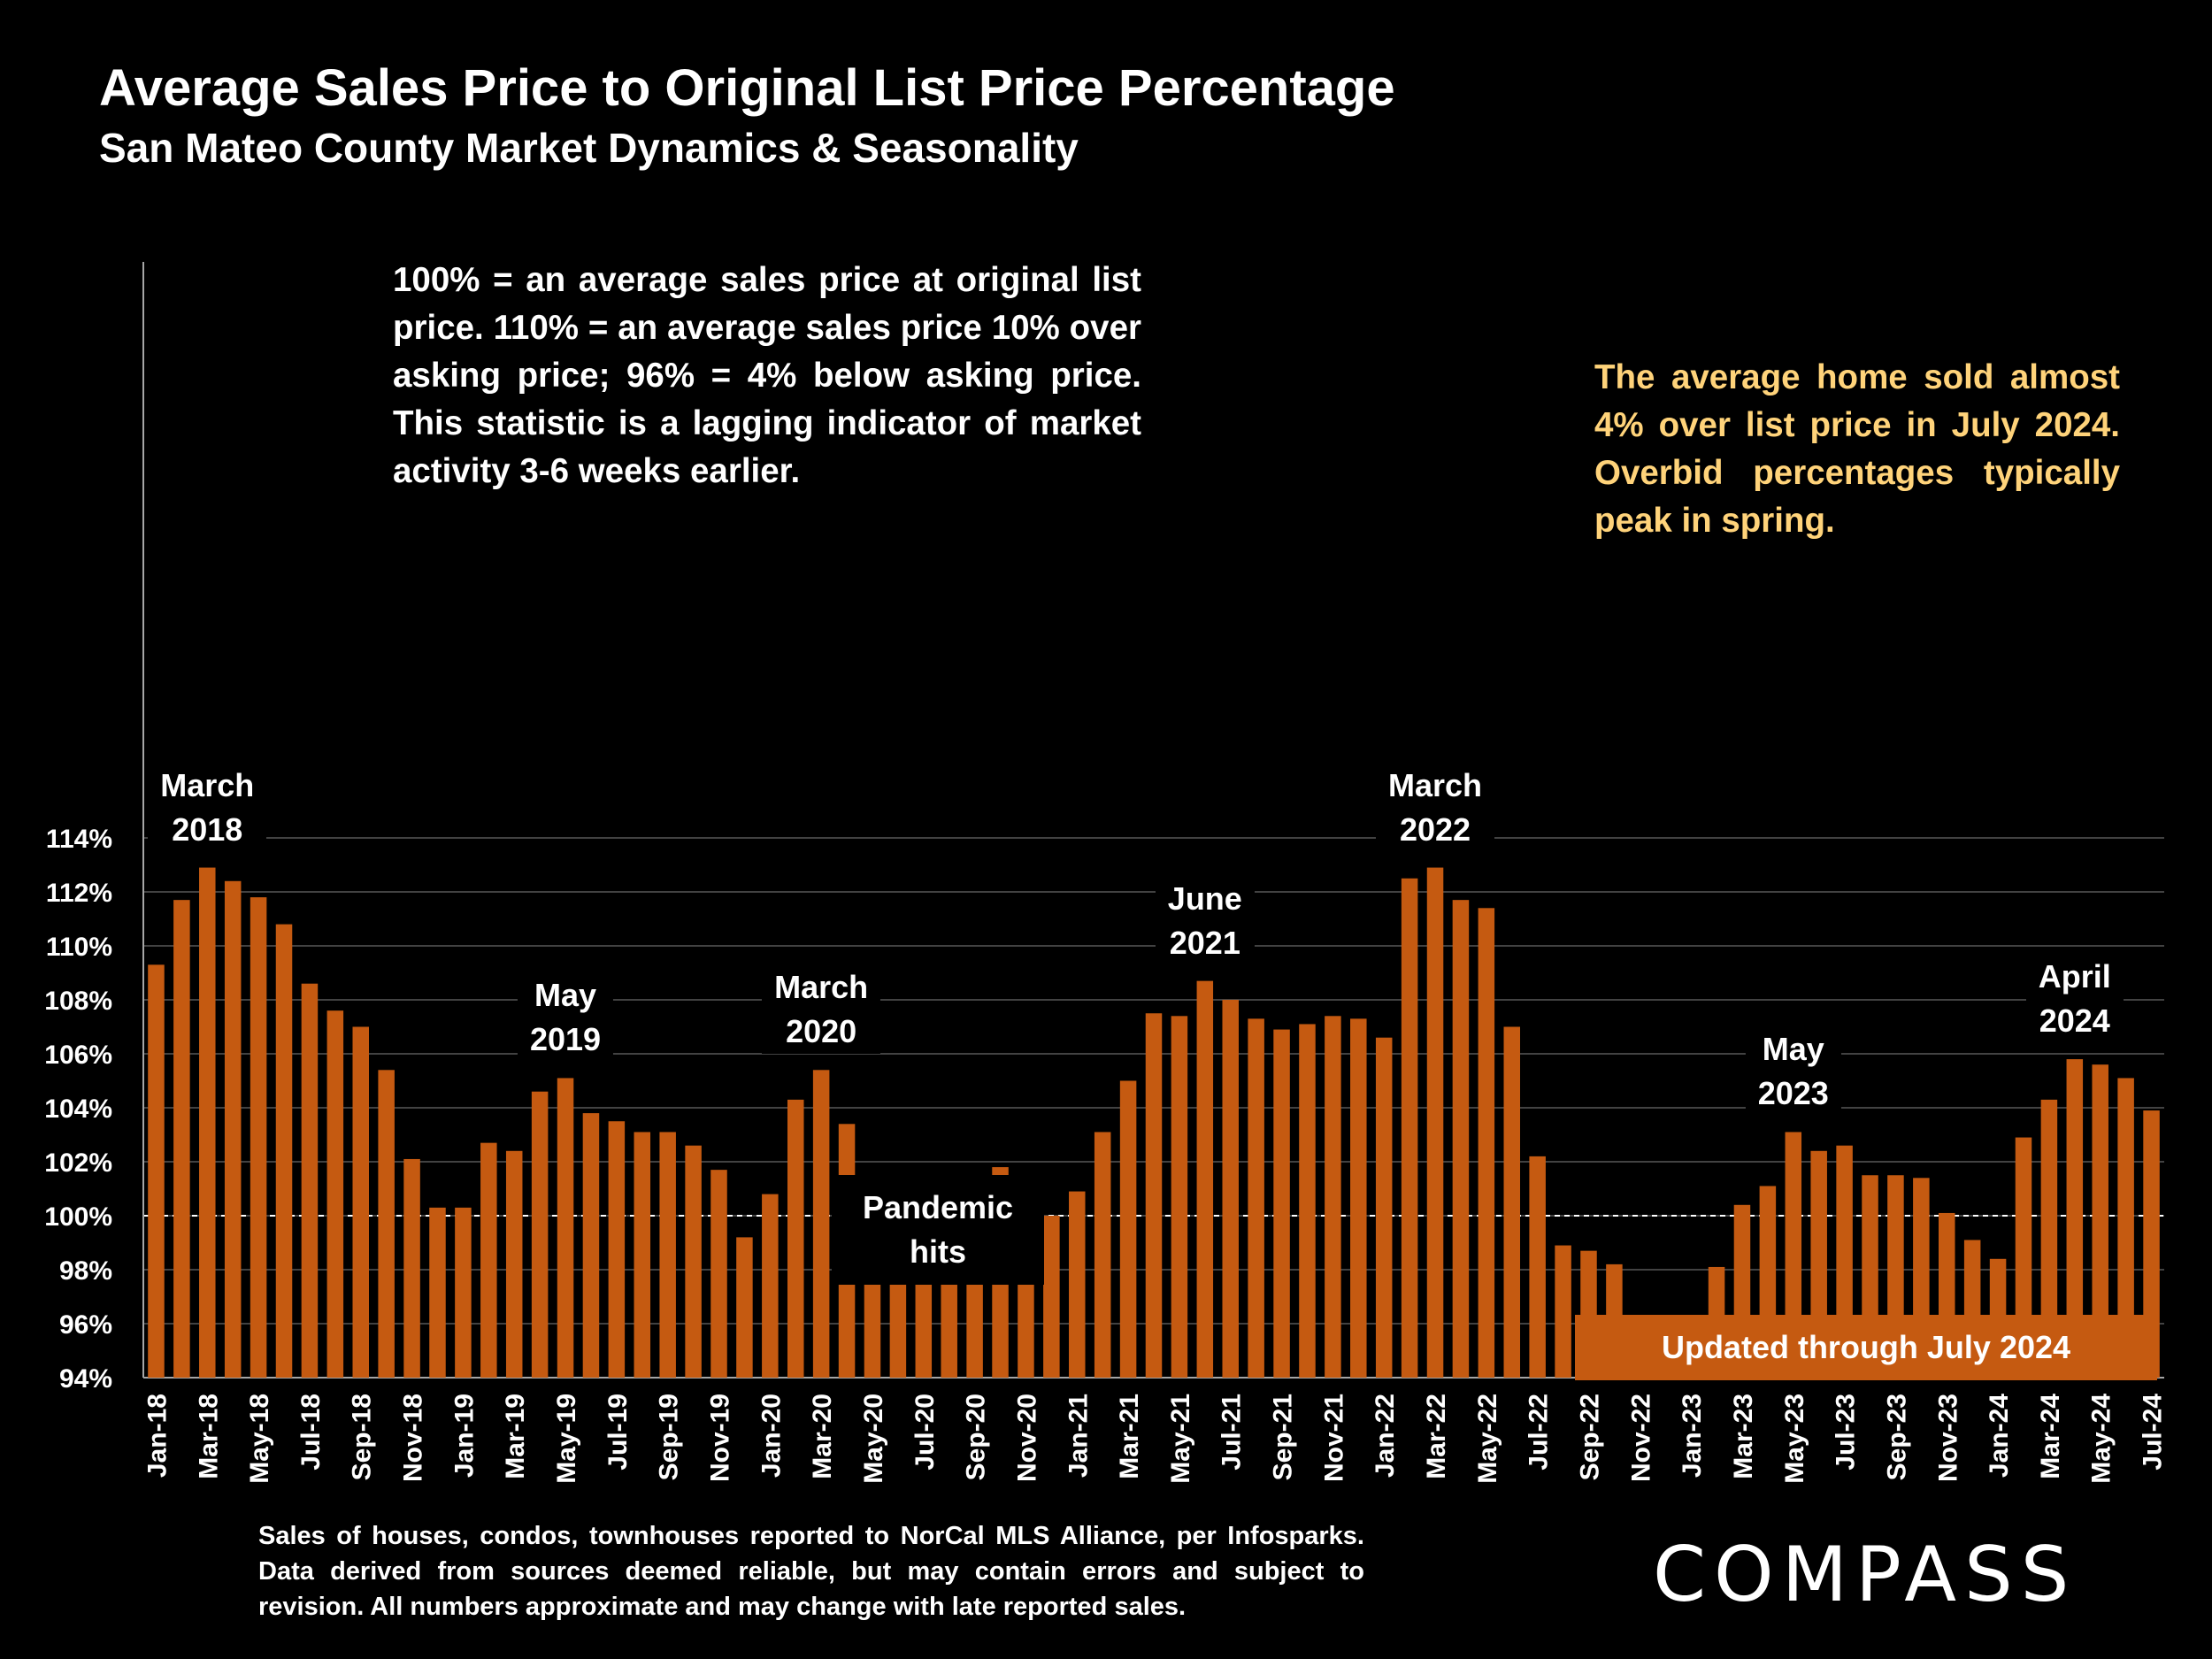  I want to click on y-tick-label: 112%, so click(79, 894).